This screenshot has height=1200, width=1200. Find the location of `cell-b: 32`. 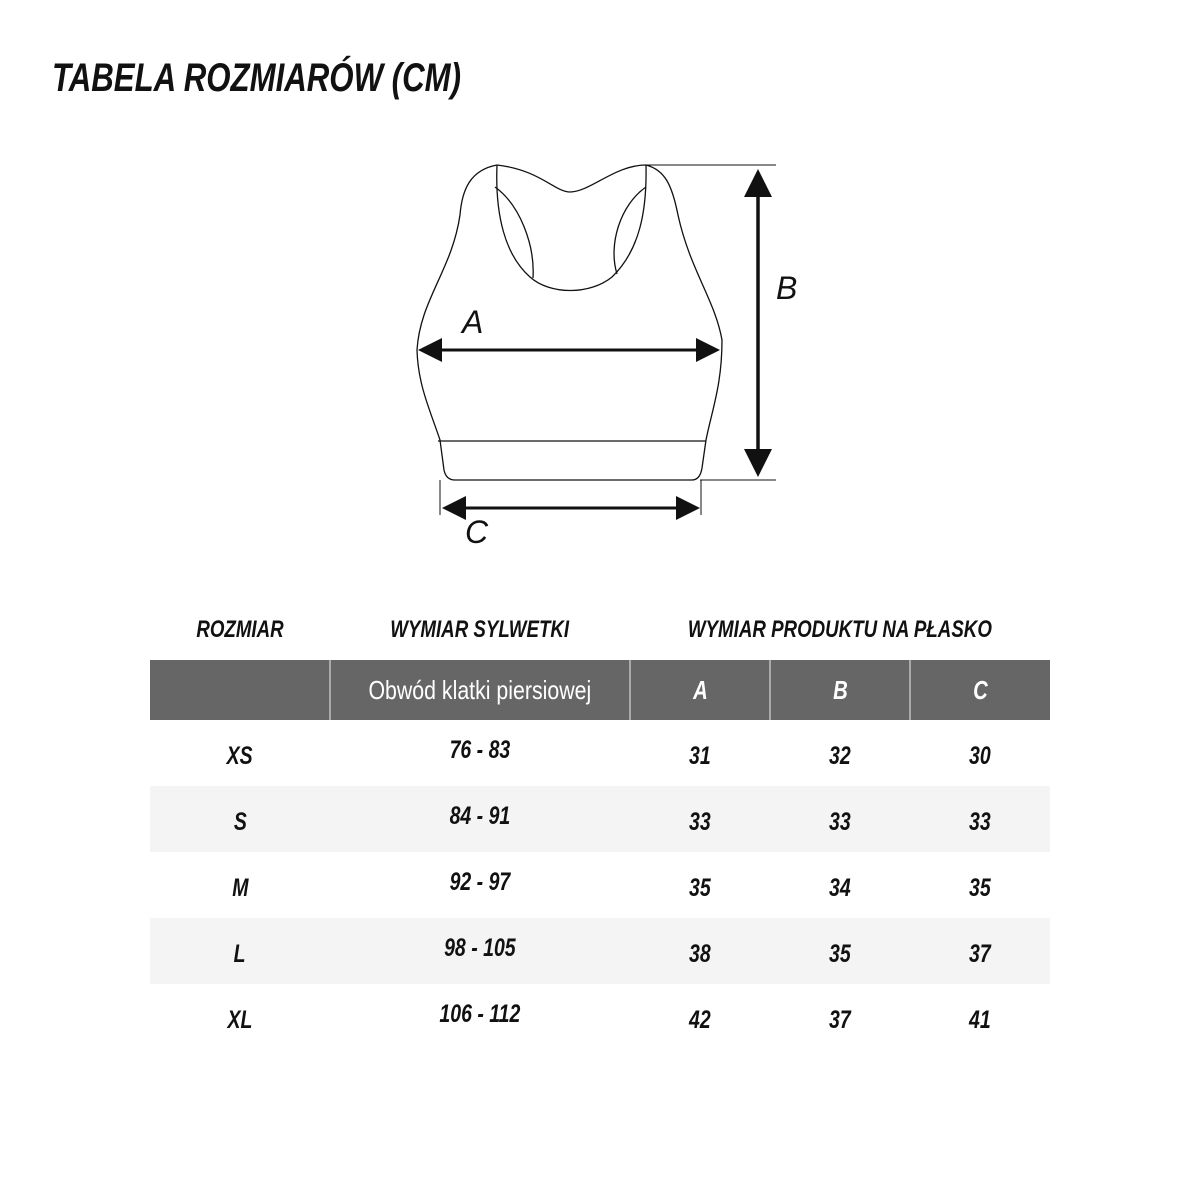

cell-b: 32 is located at coordinates (840, 755).